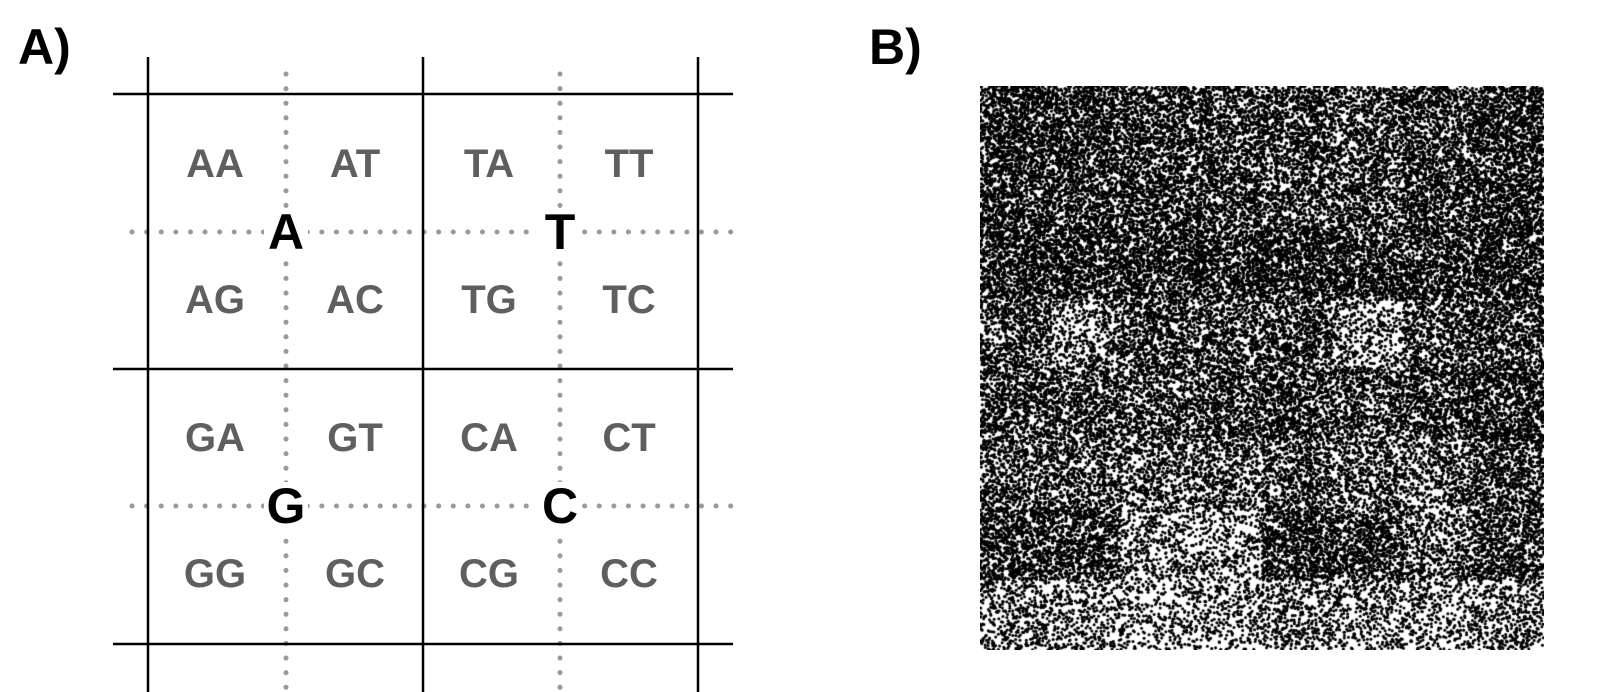  Describe the element at coordinates (215, 164) in the screenshot. I see `dinucleotide-label-aa: AA` at that location.